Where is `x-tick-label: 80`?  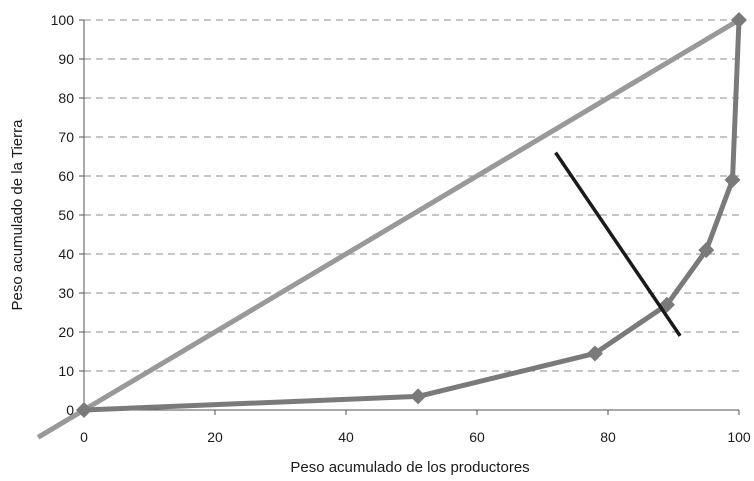 x-tick-label: 80 is located at coordinates (608, 437).